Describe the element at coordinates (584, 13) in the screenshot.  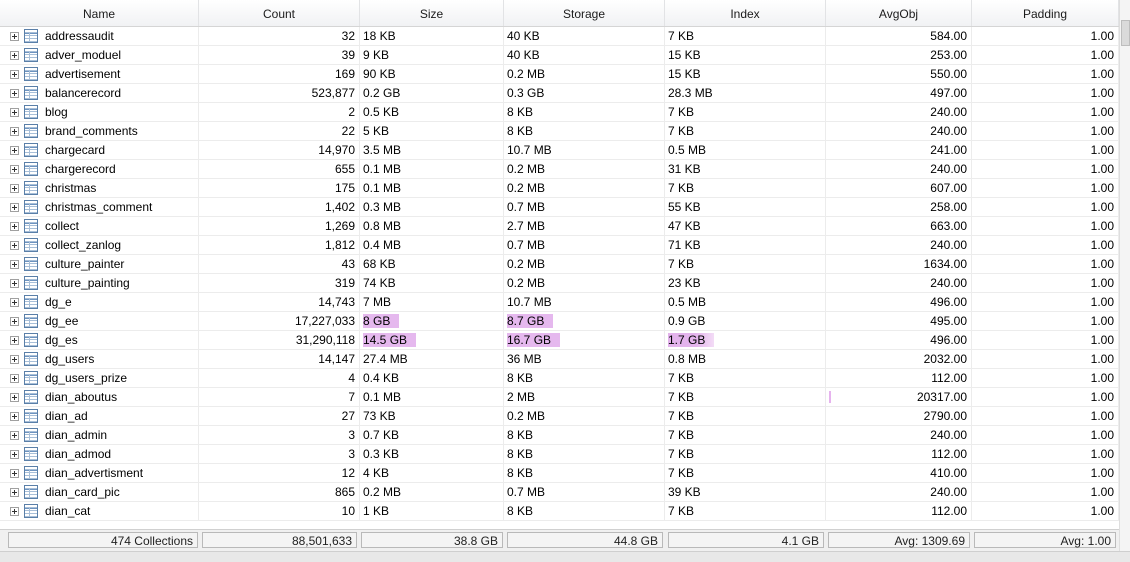
I see `column-header-storage: Storage` at that location.